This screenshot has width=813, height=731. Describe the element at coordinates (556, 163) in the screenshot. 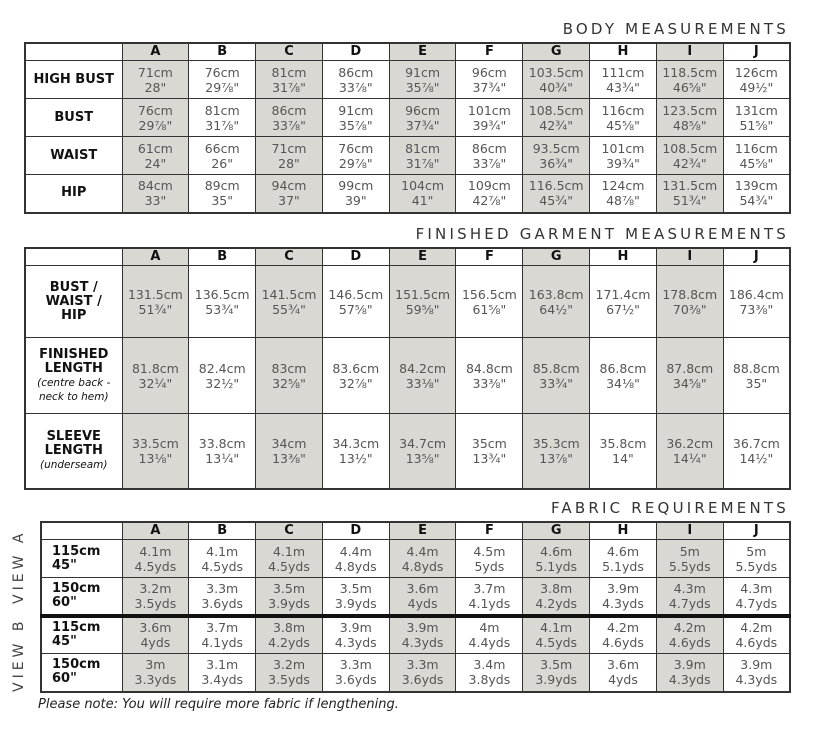

I see `imperial-value: 36¾"` at that location.